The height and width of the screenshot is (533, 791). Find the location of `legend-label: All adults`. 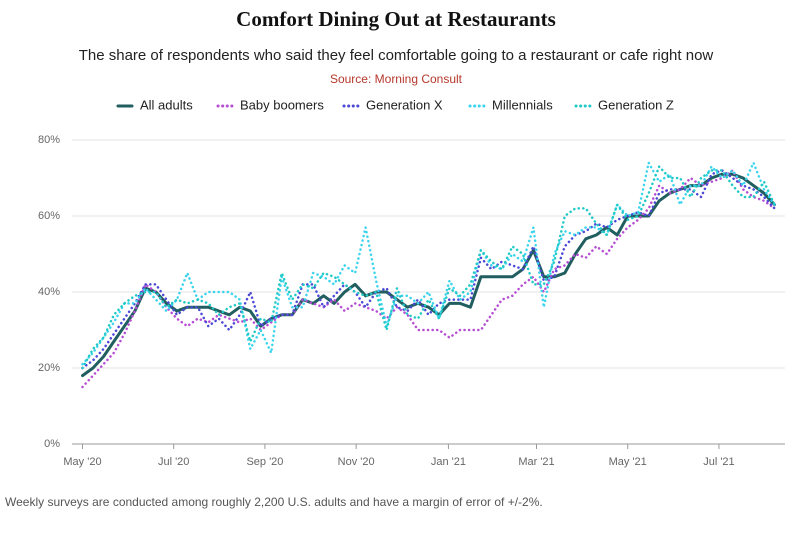

legend-label: All adults is located at coordinates (166, 104).